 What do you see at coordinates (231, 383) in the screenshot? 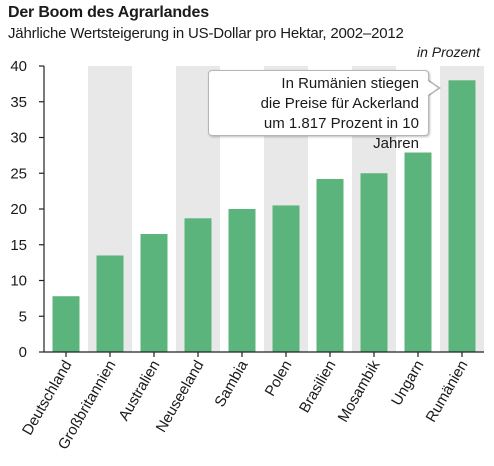
I see `x-category-label: Sambia` at bounding box center [231, 383].